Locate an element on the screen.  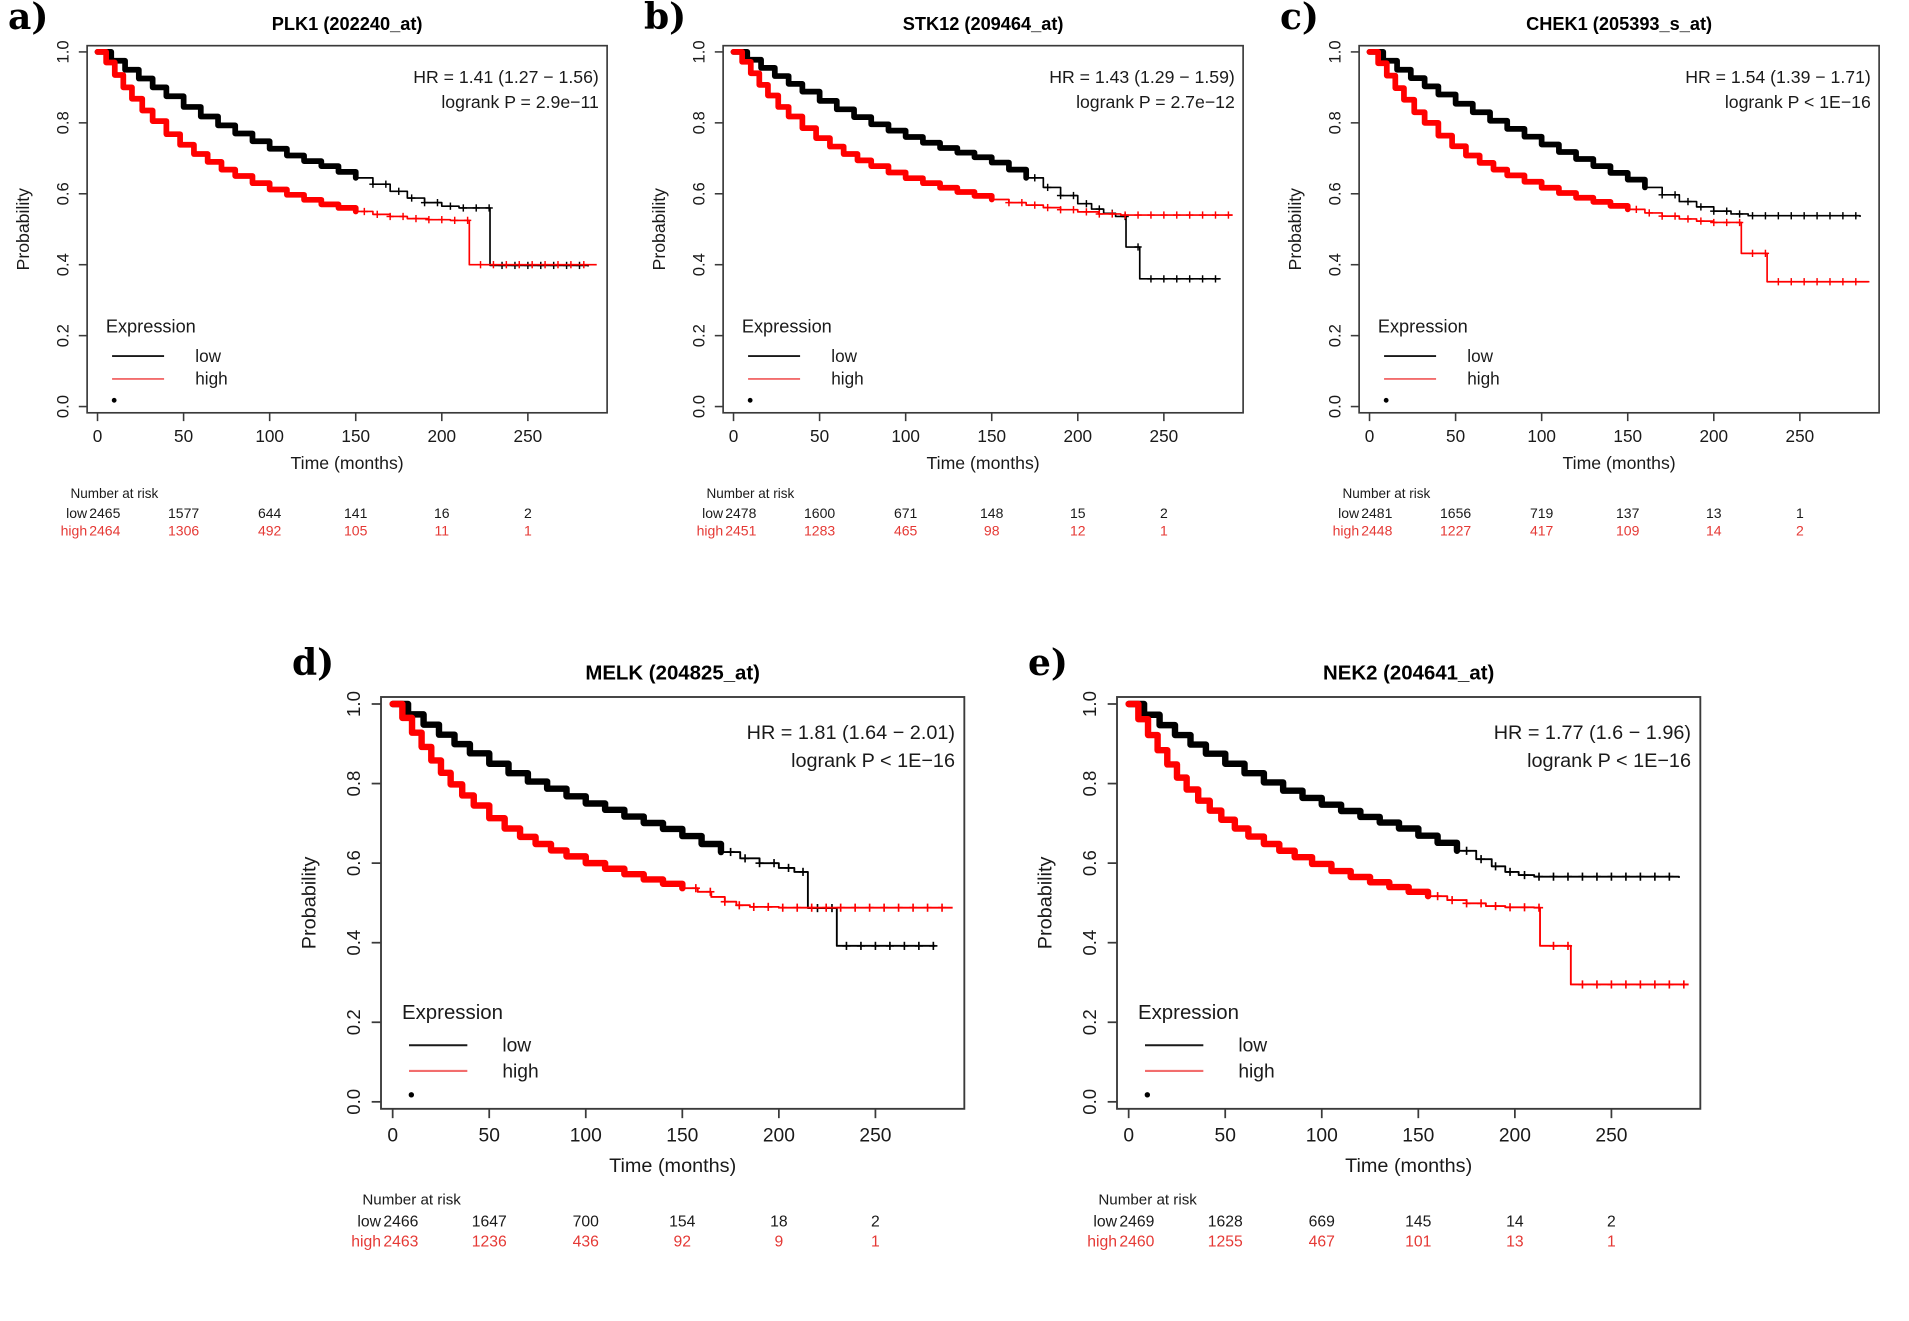
chart-title: STK12 (209464_at) is located at coordinates (983, 24).